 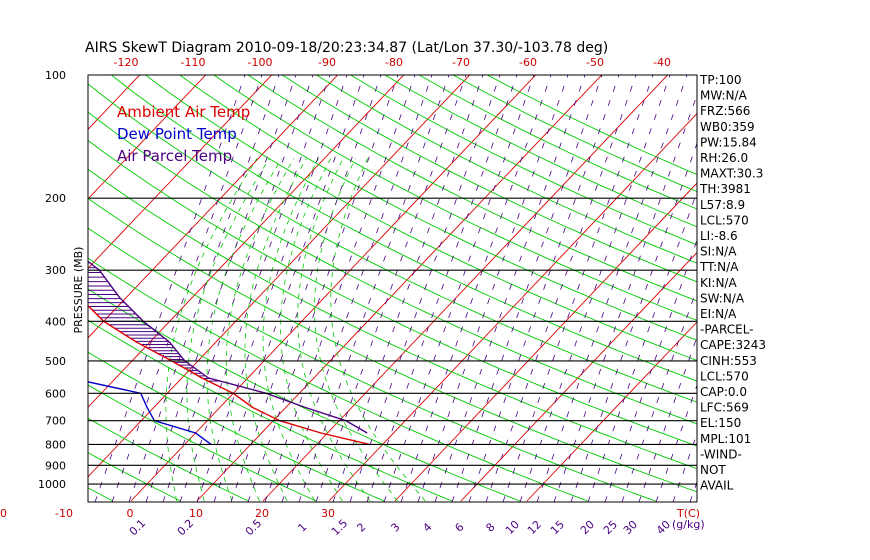 What do you see at coordinates (719, 267) in the screenshot?
I see `stat-item: TT:N/A` at bounding box center [719, 267].